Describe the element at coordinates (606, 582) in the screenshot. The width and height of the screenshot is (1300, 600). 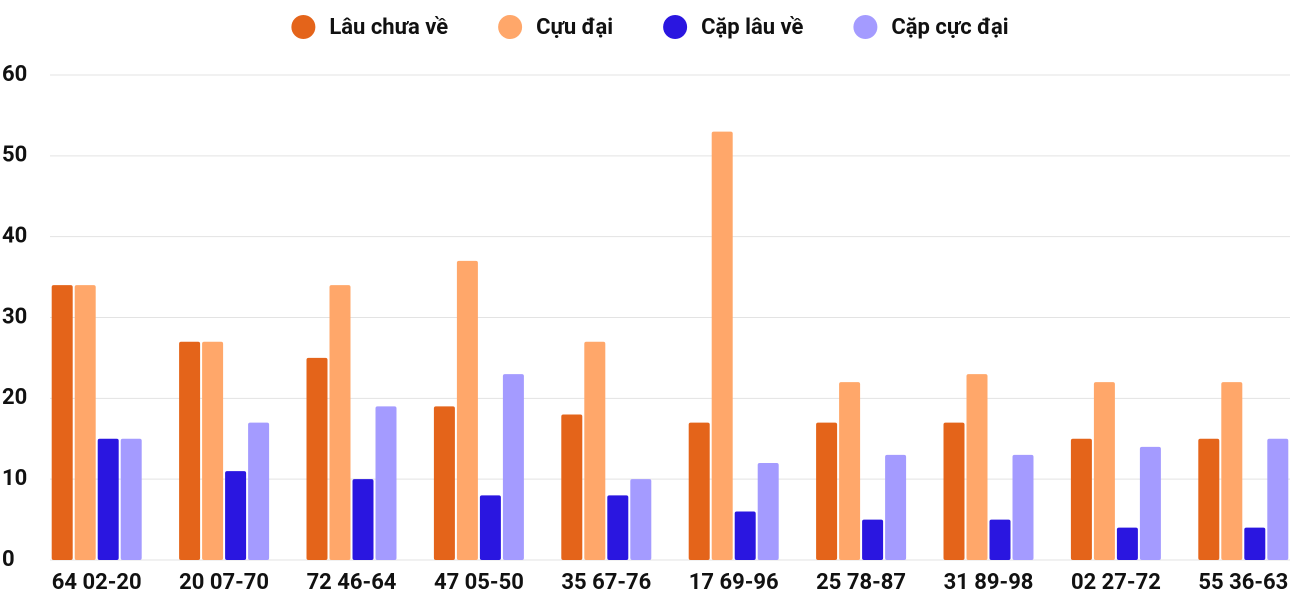
I see `x-tick-label: 35 67-76` at that location.